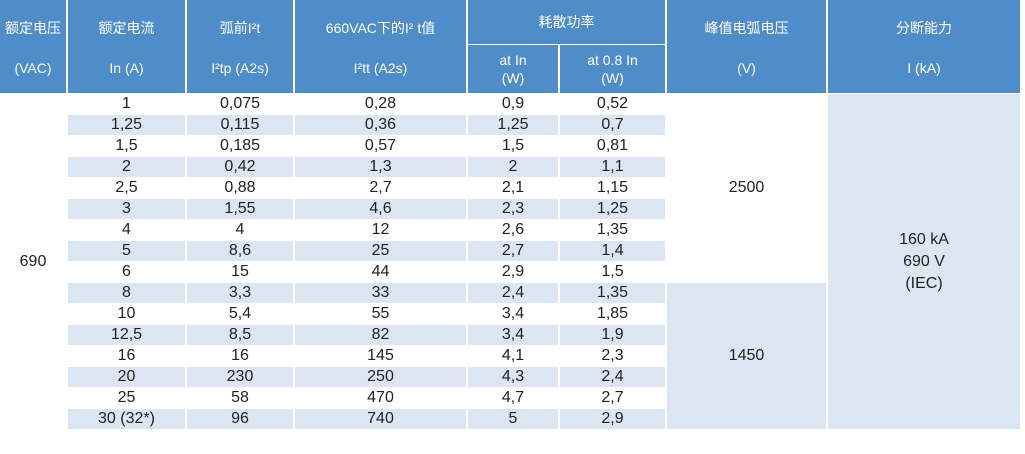 The height and width of the screenshot is (454, 1025). I want to click on cell: 1,3, so click(380, 167).